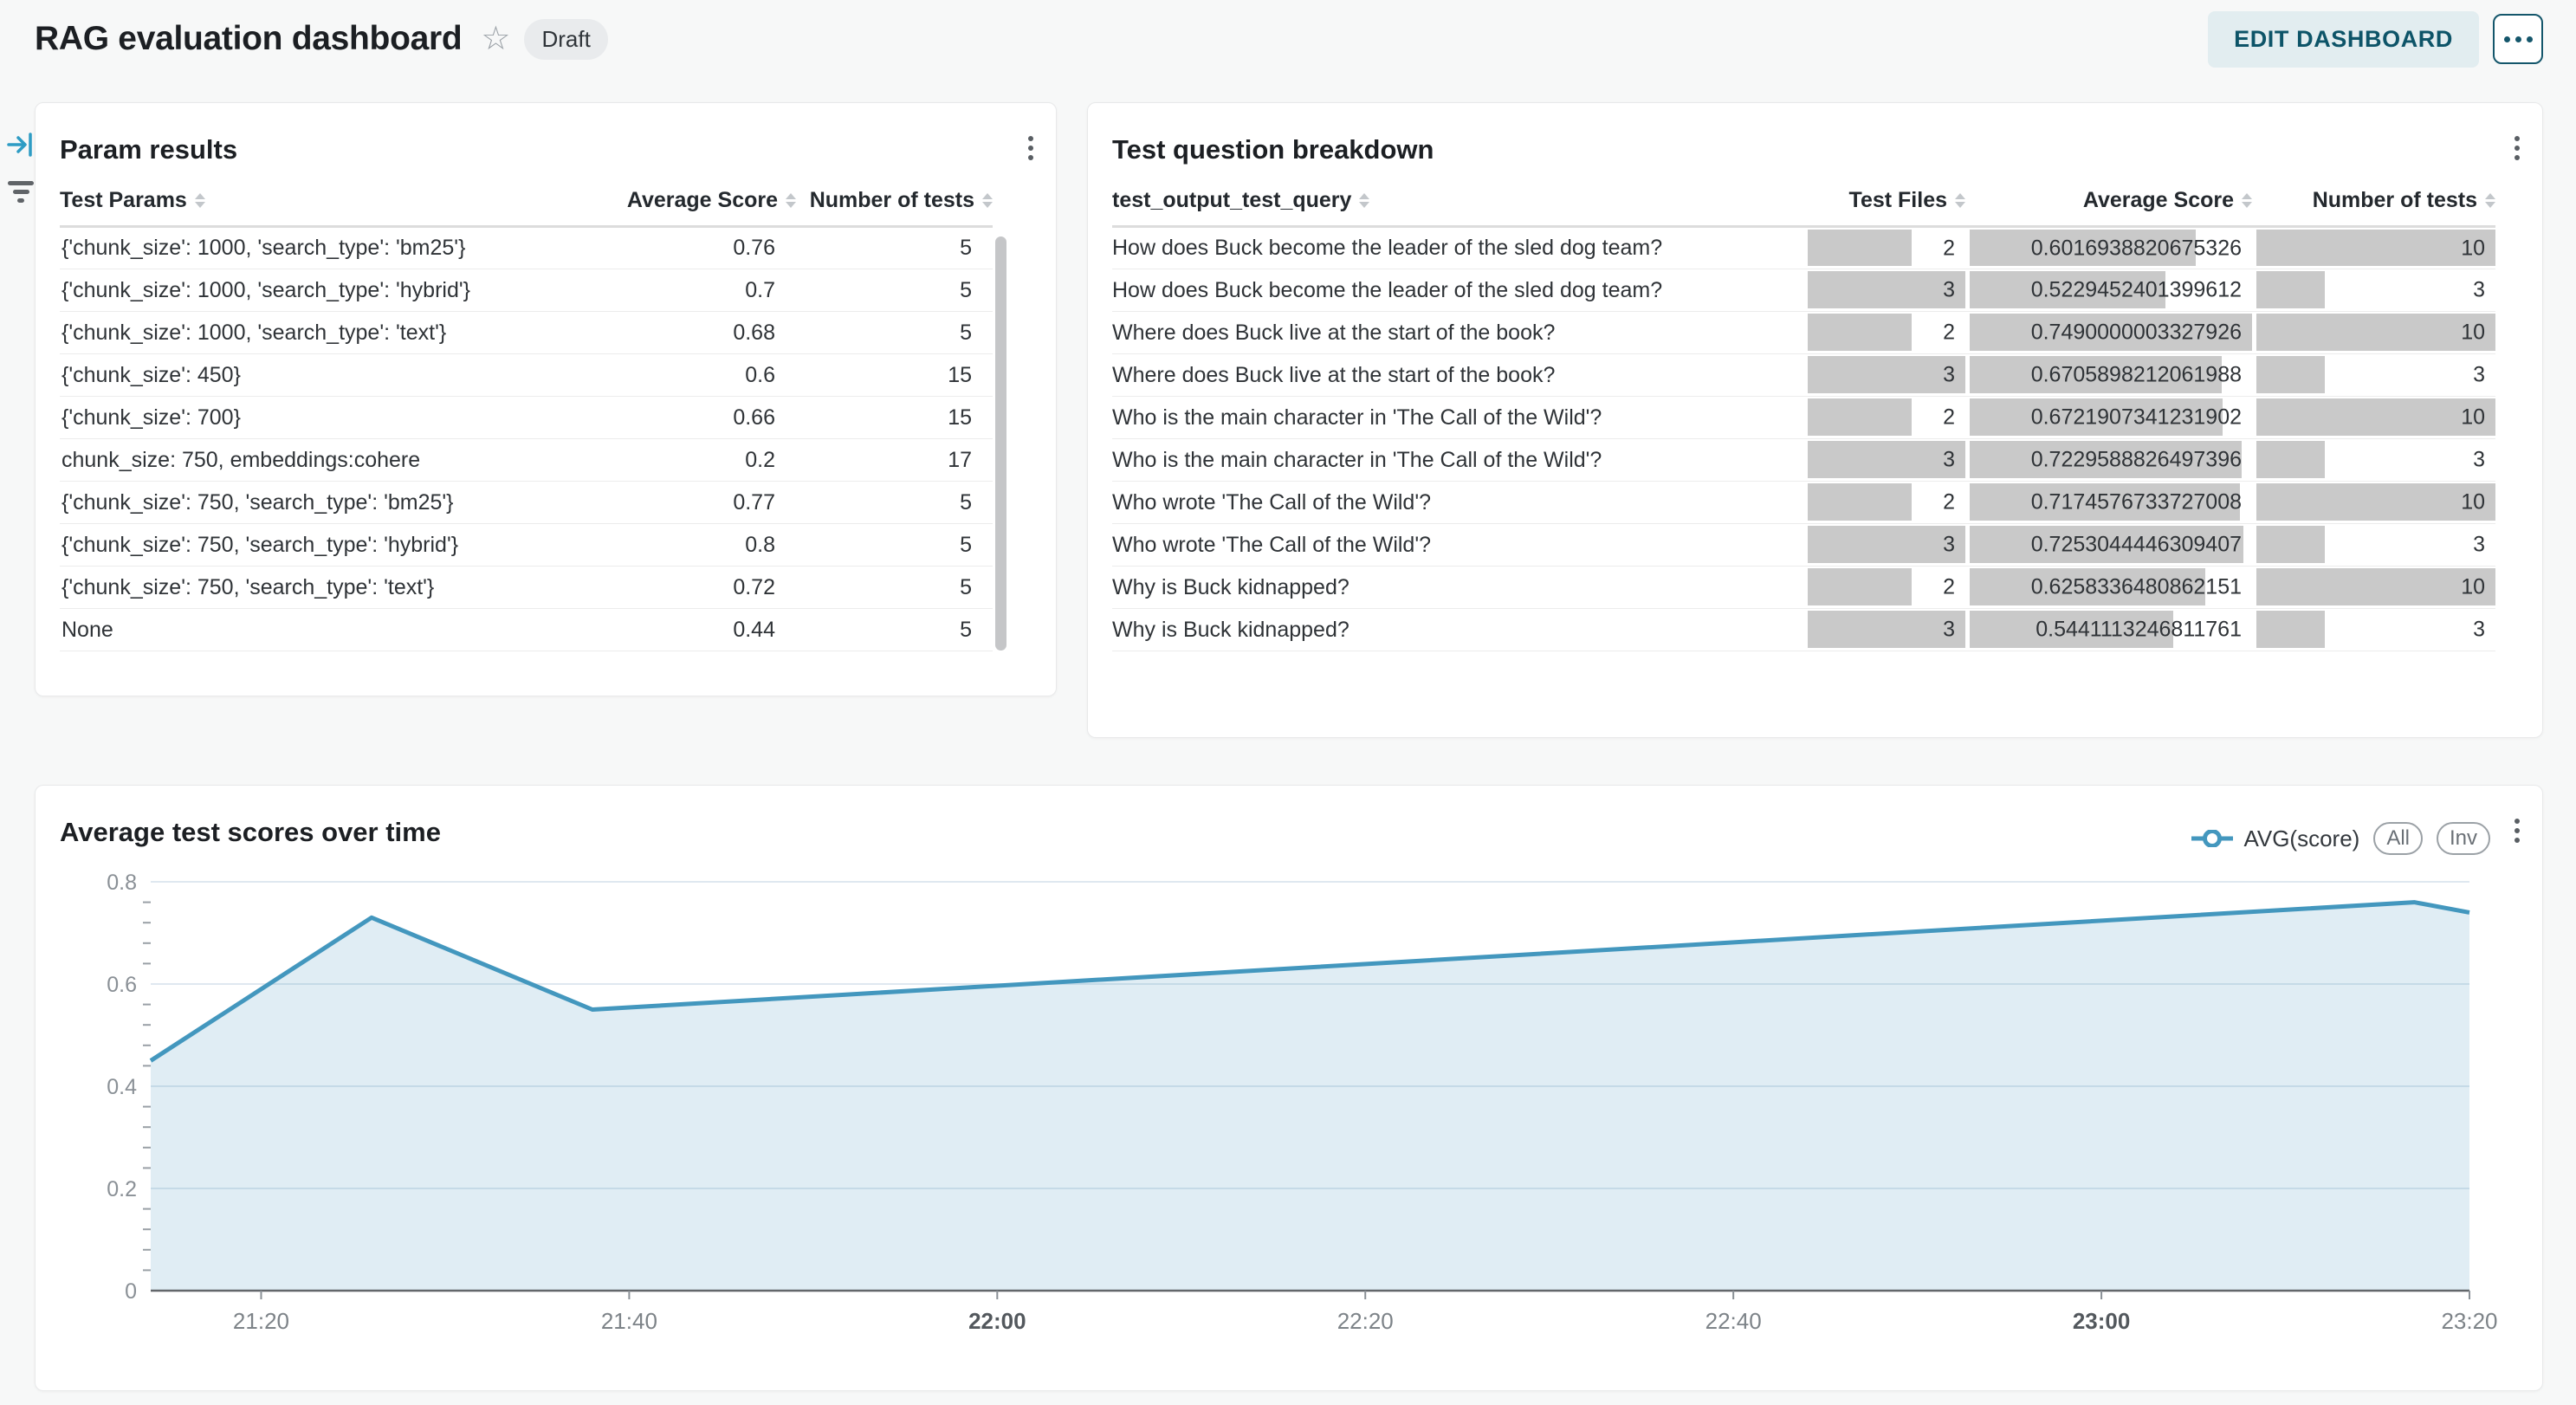 This screenshot has height=1405, width=2576. What do you see at coordinates (261, 1321) in the screenshot?
I see `x-axis-label: 21:20` at bounding box center [261, 1321].